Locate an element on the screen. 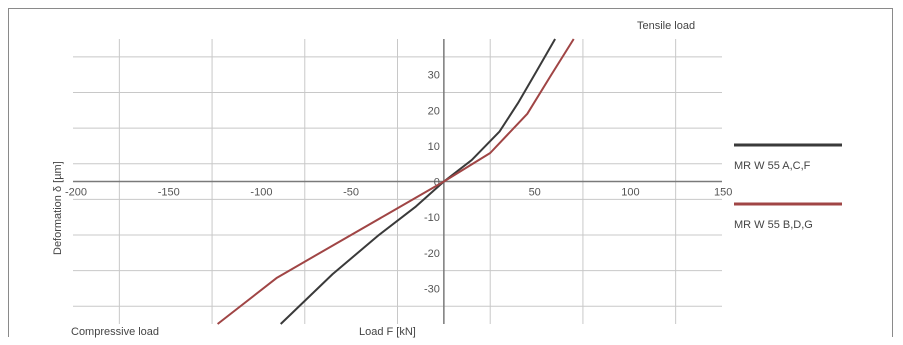  x-tick-label: -200 is located at coordinates (76, 193).